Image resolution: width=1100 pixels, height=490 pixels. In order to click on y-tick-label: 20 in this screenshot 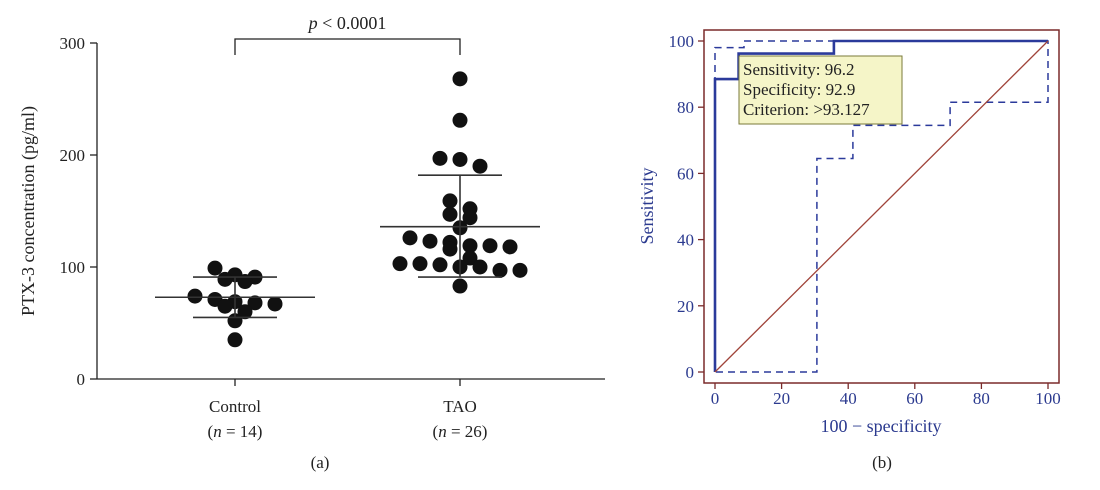, I will do `click(685, 306)`.